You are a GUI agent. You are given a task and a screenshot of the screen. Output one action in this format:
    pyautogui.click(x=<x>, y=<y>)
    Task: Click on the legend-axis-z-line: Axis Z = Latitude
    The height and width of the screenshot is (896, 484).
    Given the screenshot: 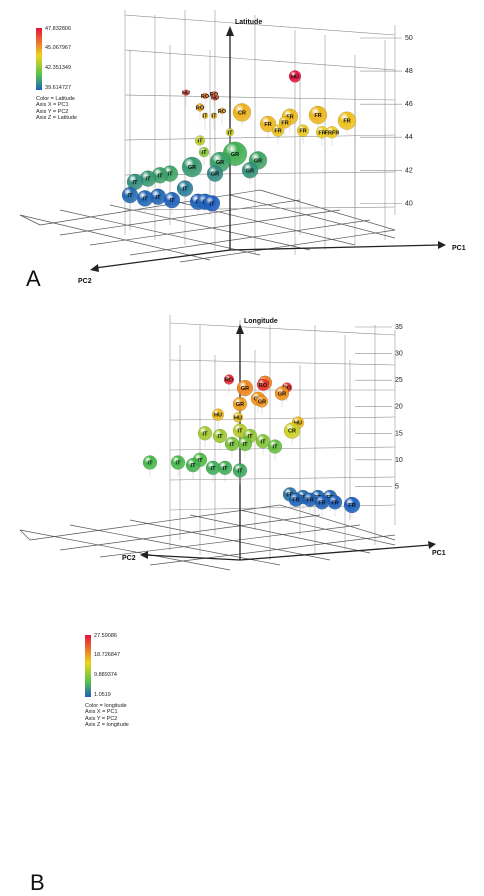 What is the action you would take?
    pyautogui.click(x=57, y=118)
    